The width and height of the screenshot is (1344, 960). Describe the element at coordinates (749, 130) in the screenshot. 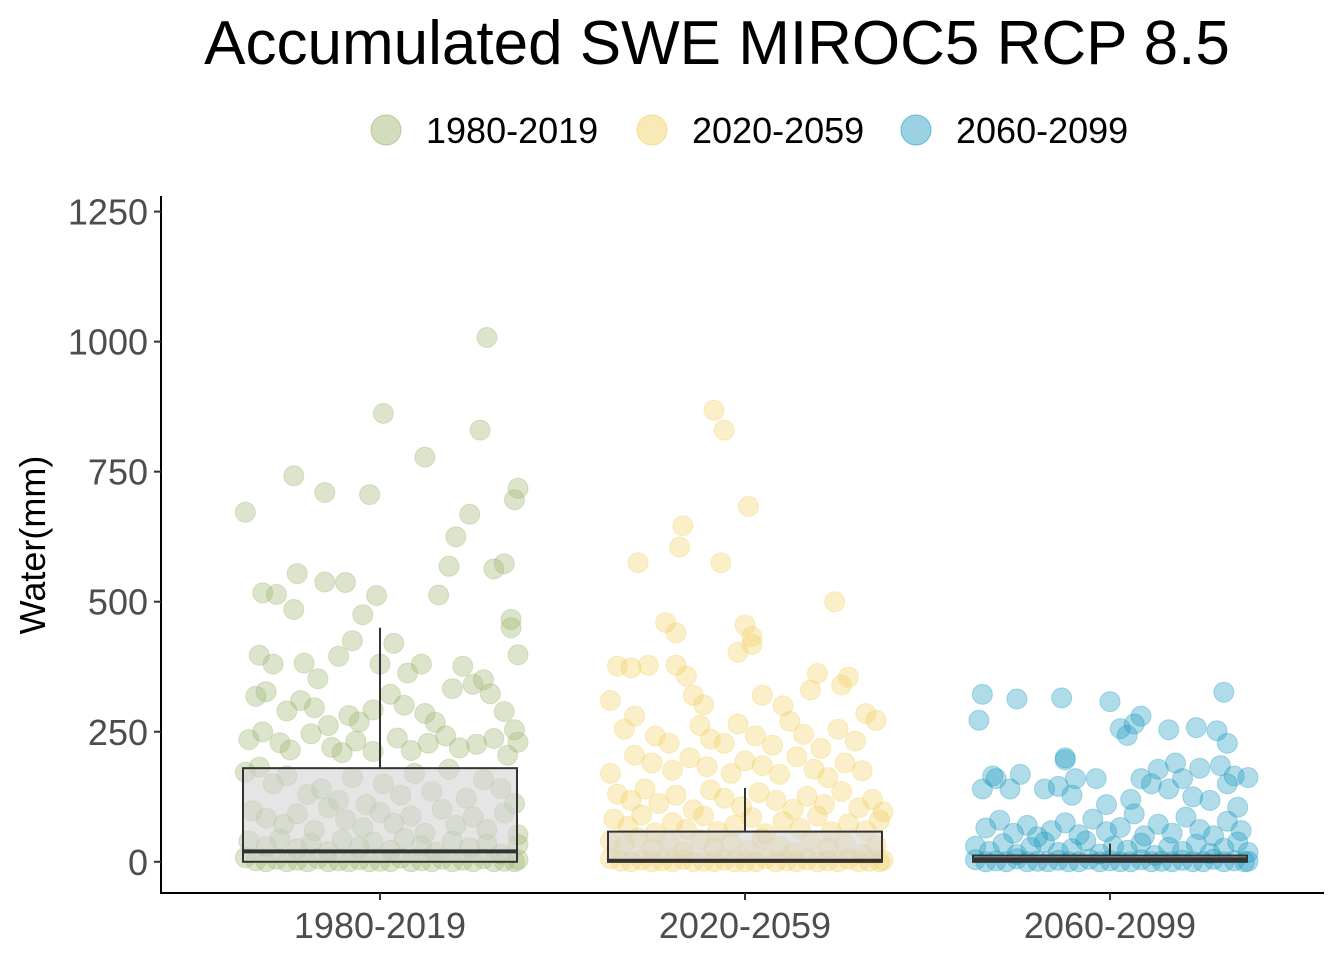

I see `legend: 1980-2019 2020-2059 2060-2099` at that location.